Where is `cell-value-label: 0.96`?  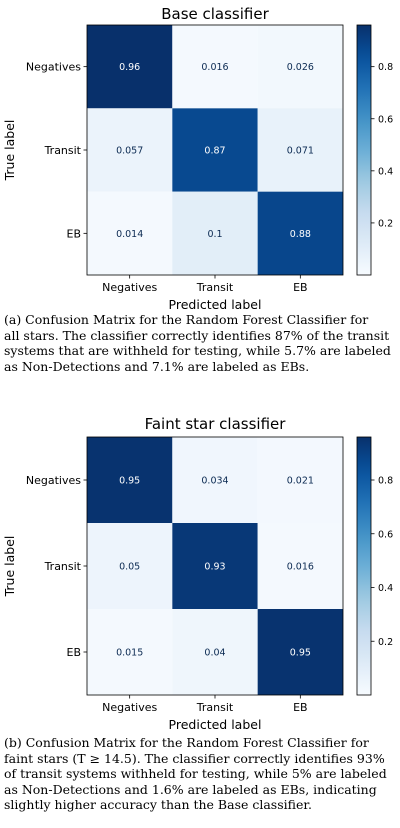 cell-value-label: 0.96 is located at coordinates (129, 67).